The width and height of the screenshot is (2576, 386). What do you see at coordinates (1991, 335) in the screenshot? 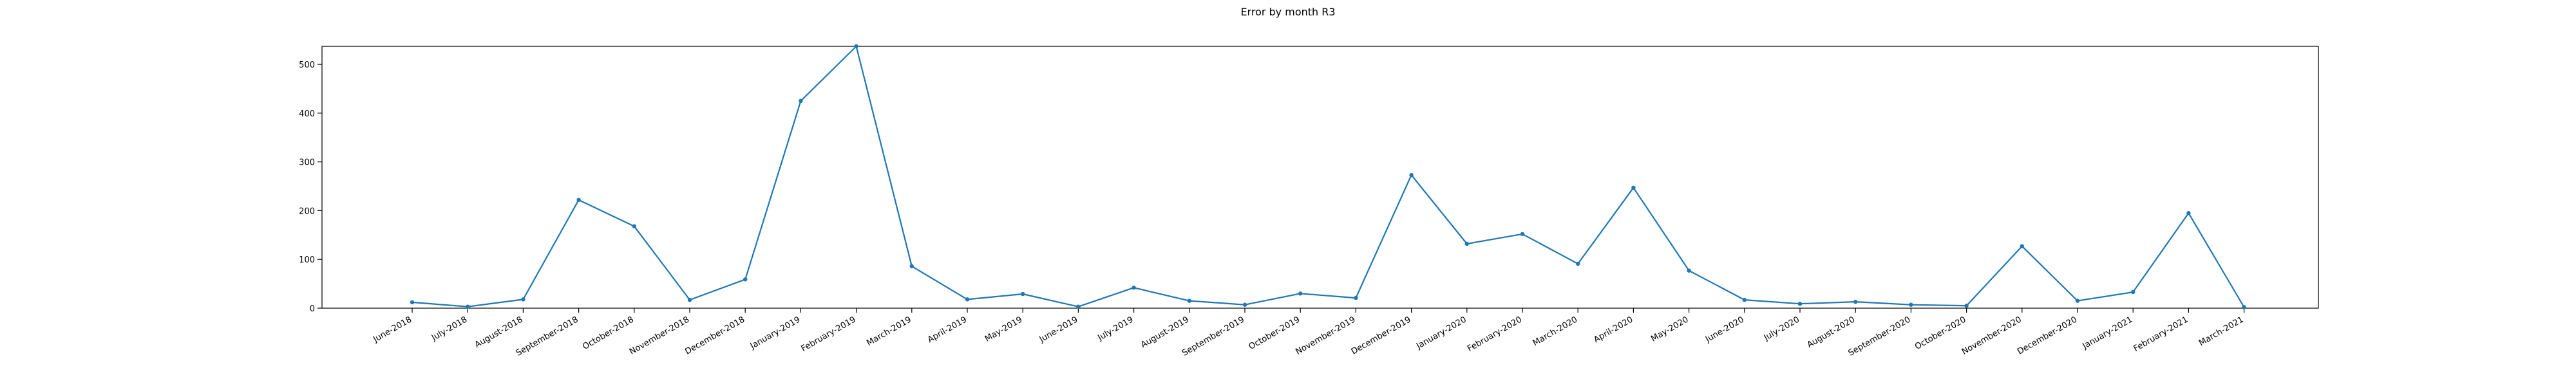
I see `x-tick-label: November-2020` at bounding box center [1991, 335].